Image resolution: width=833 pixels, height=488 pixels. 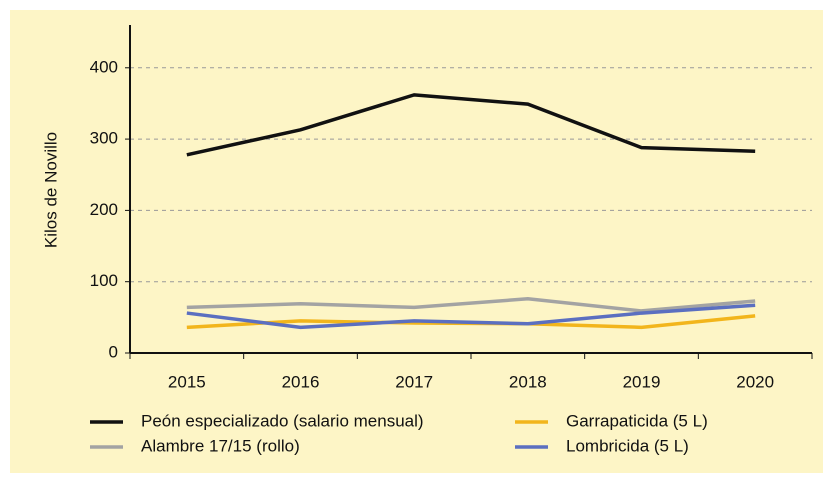 I want to click on x-tick-label: 2017, so click(x=414, y=381).